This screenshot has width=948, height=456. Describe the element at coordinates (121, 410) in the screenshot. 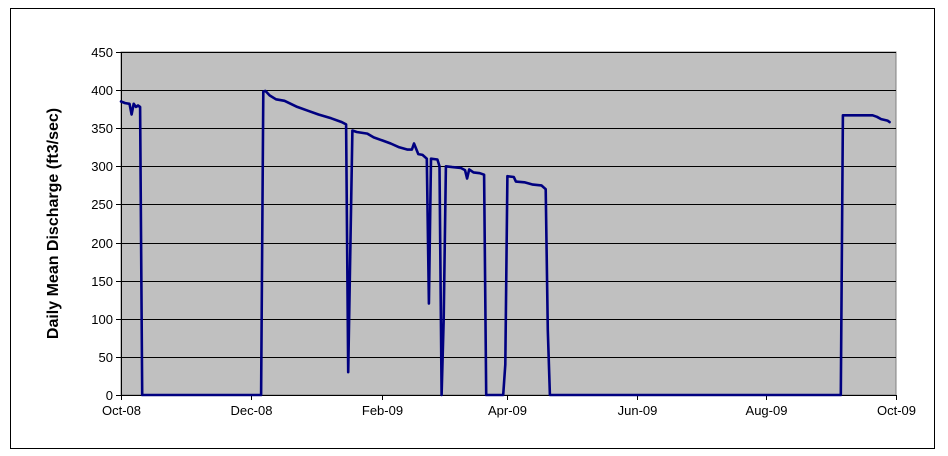

I see `x-tick-label: Oct-08` at that location.